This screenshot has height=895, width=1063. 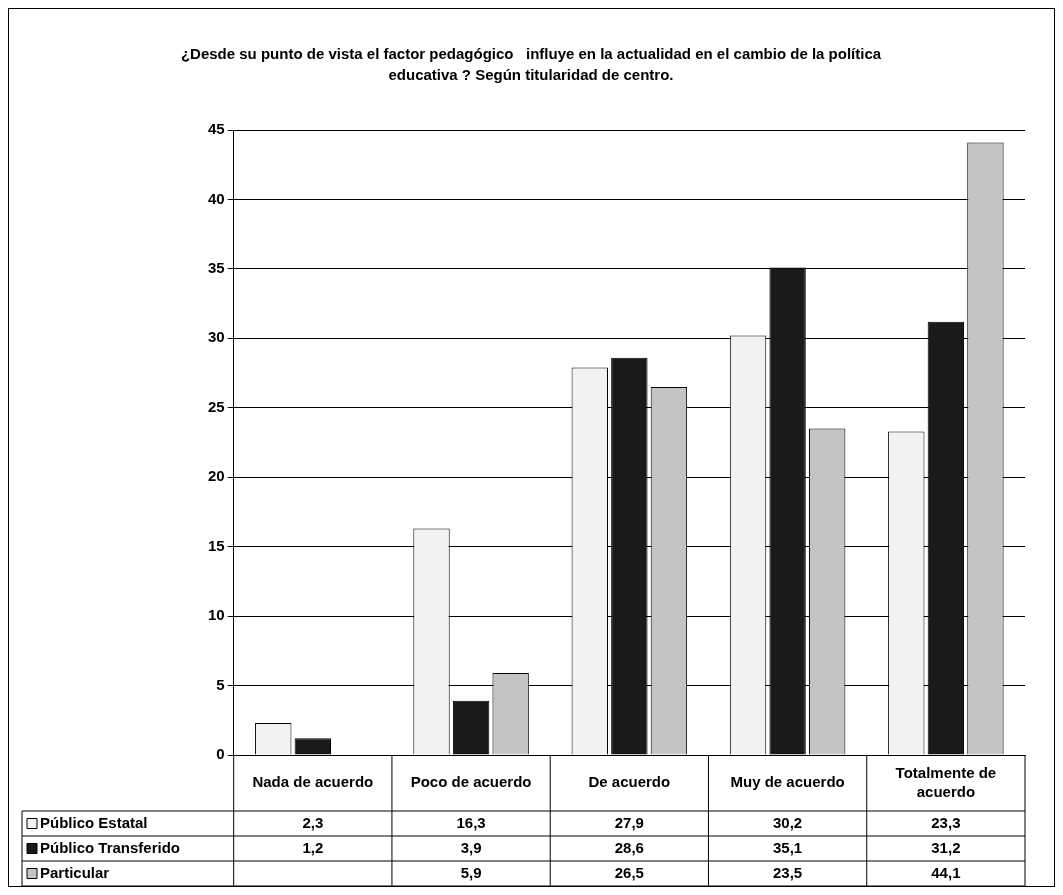 What do you see at coordinates (788, 822) in the screenshot?
I see `data-label: 30,2` at bounding box center [788, 822].